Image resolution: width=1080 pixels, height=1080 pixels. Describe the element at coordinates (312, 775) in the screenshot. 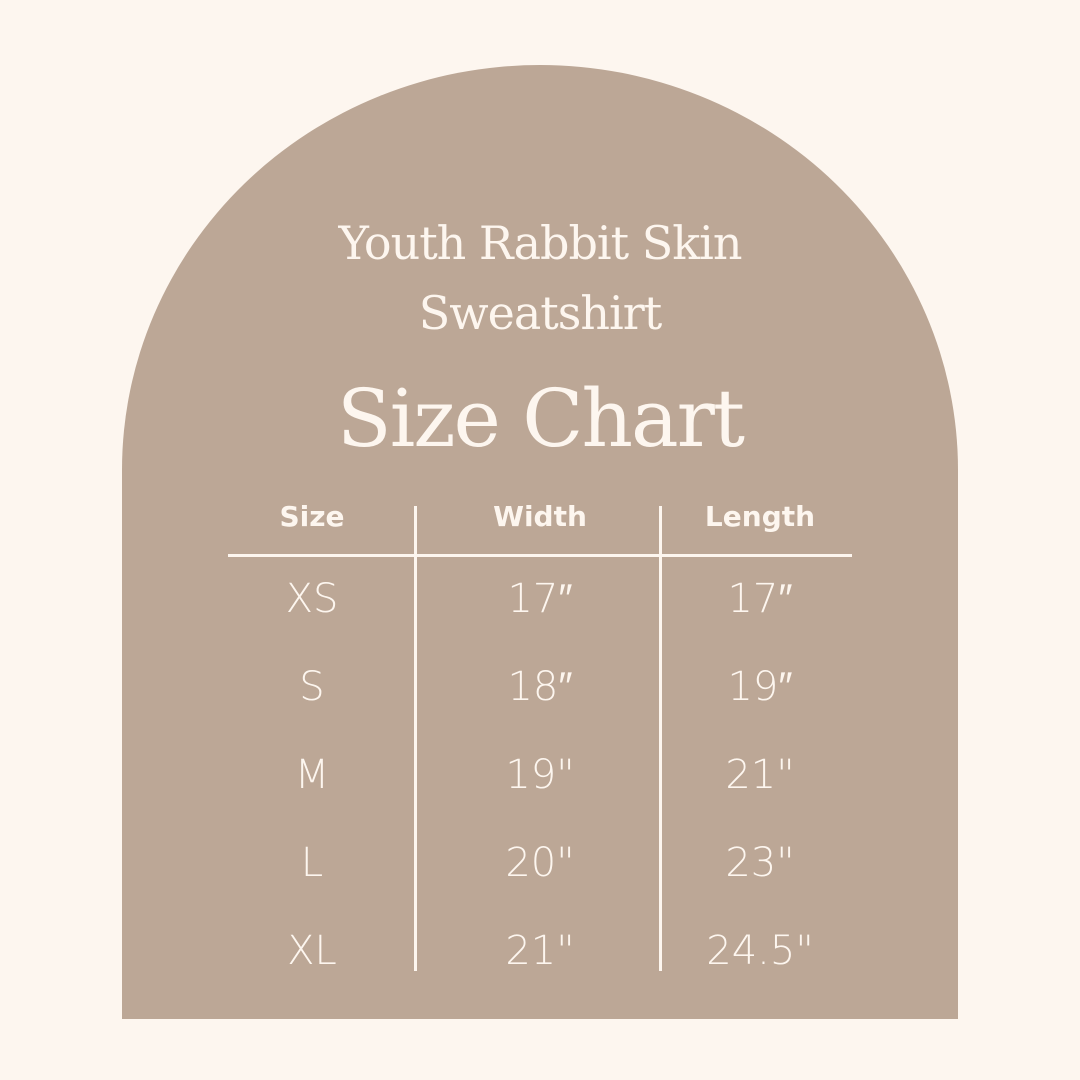

I see `cell-size: M` at that location.